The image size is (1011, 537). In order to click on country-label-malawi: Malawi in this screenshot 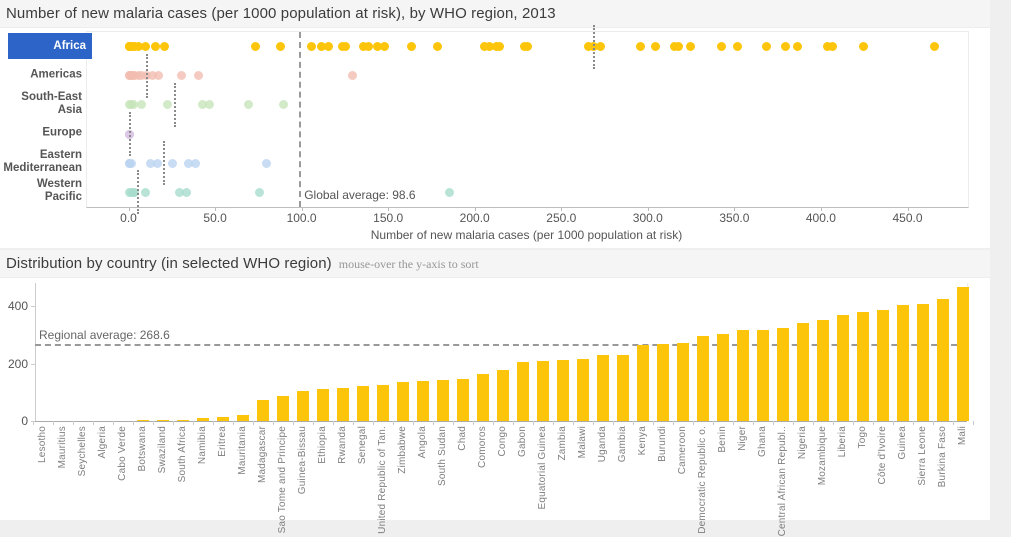, I will do `click(582, 442)`.